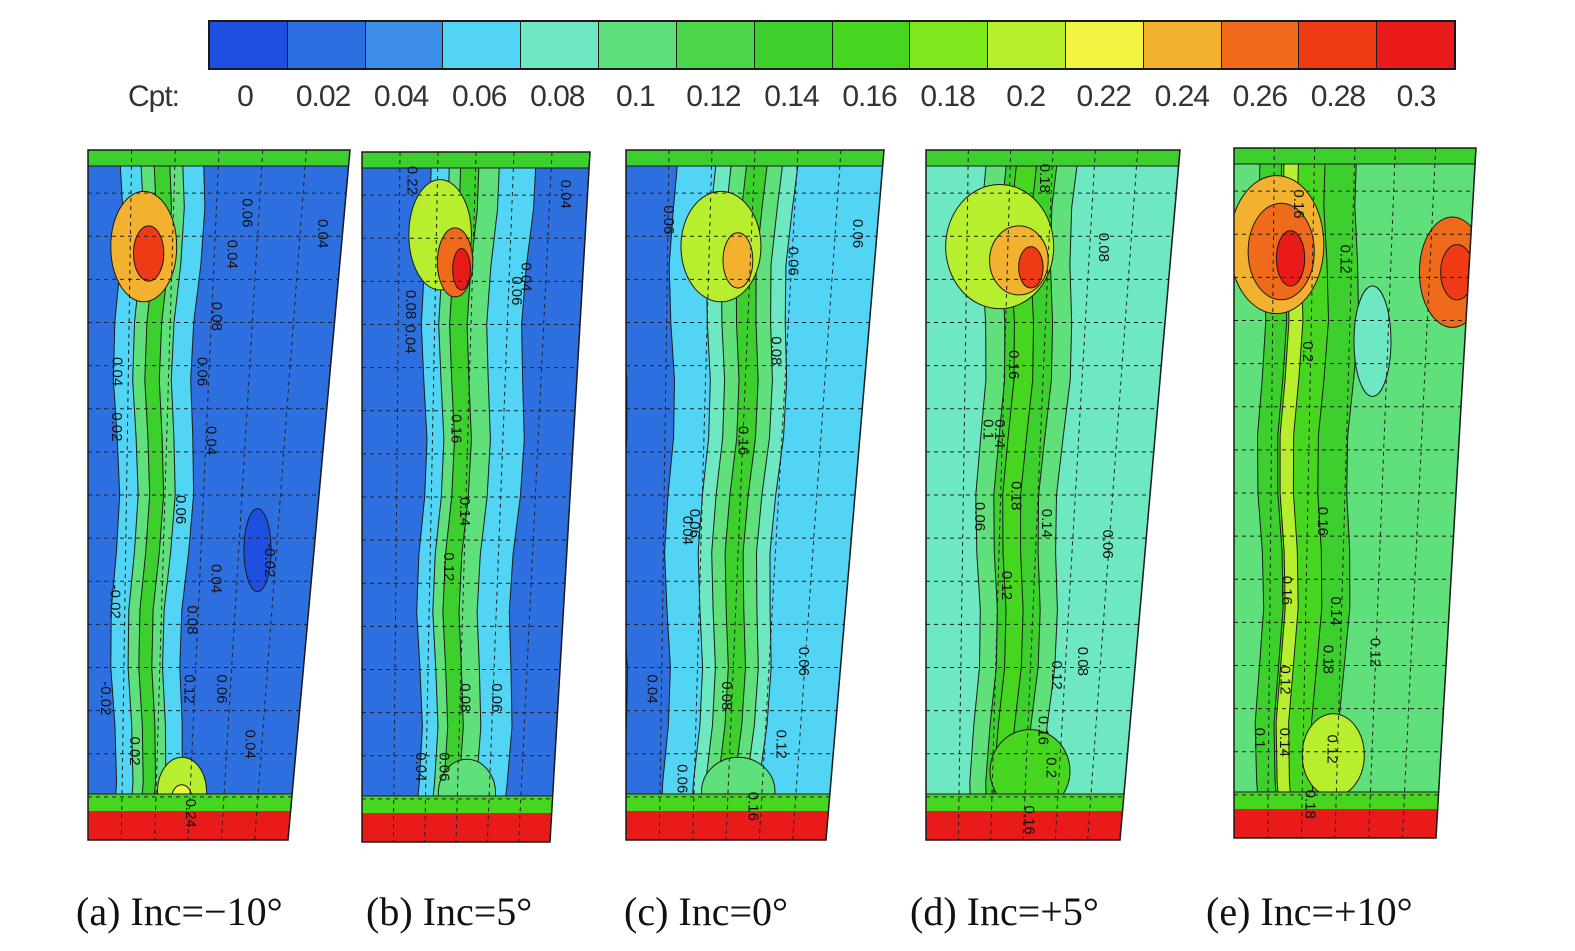 The height and width of the screenshot is (951, 1575). Describe the element at coordinates (1307, 351) in the screenshot. I see `contour-value-label: 0.2` at that location.